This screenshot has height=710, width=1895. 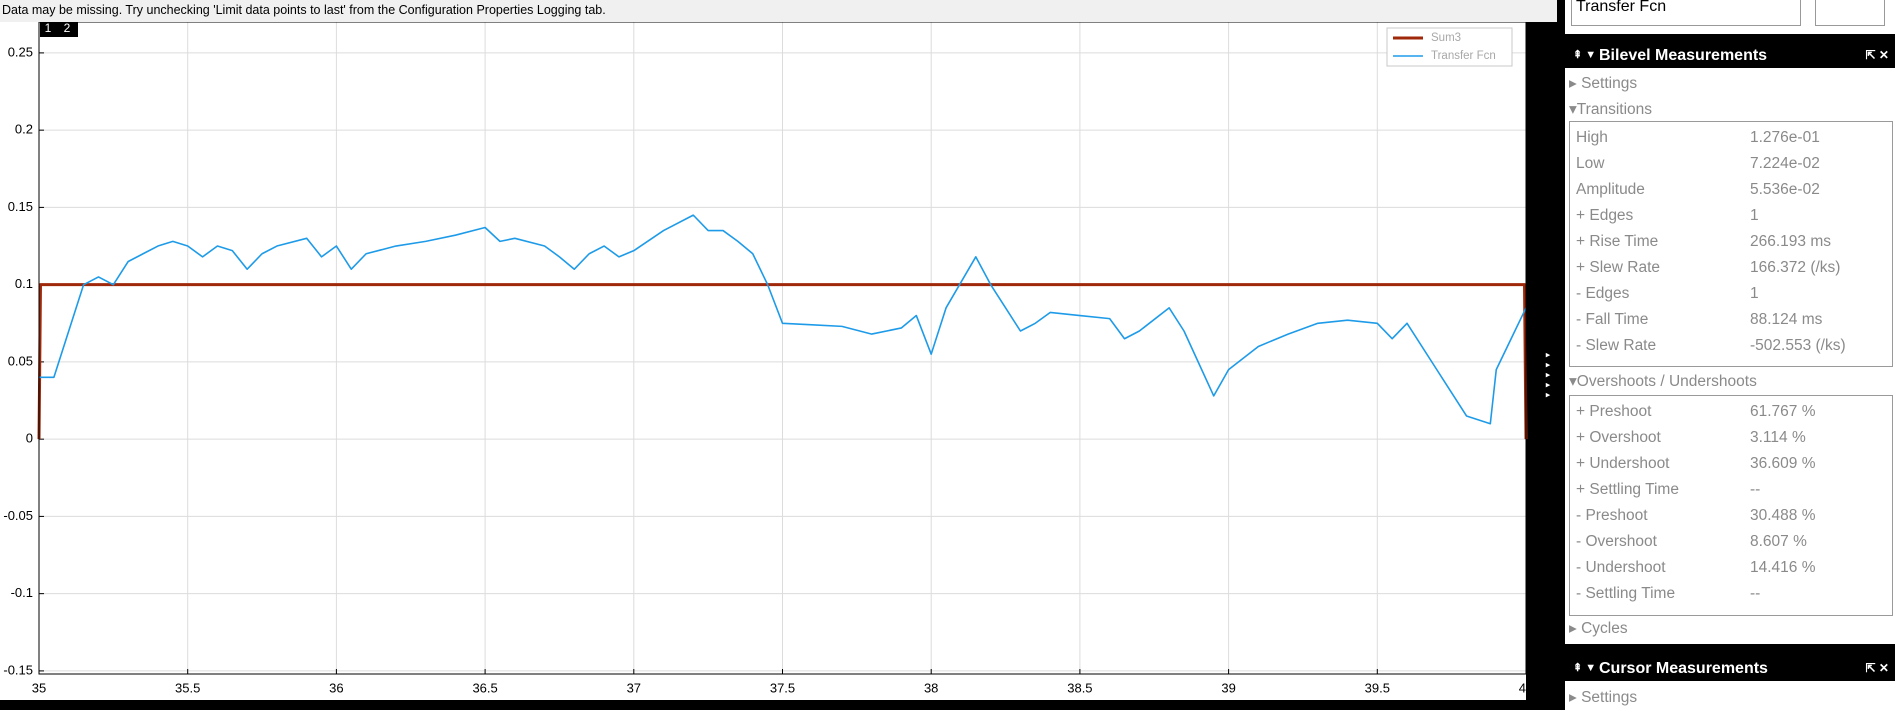 What do you see at coordinates (1604, 628) in the screenshot?
I see `section-title: Cycles` at bounding box center [1604, 628].